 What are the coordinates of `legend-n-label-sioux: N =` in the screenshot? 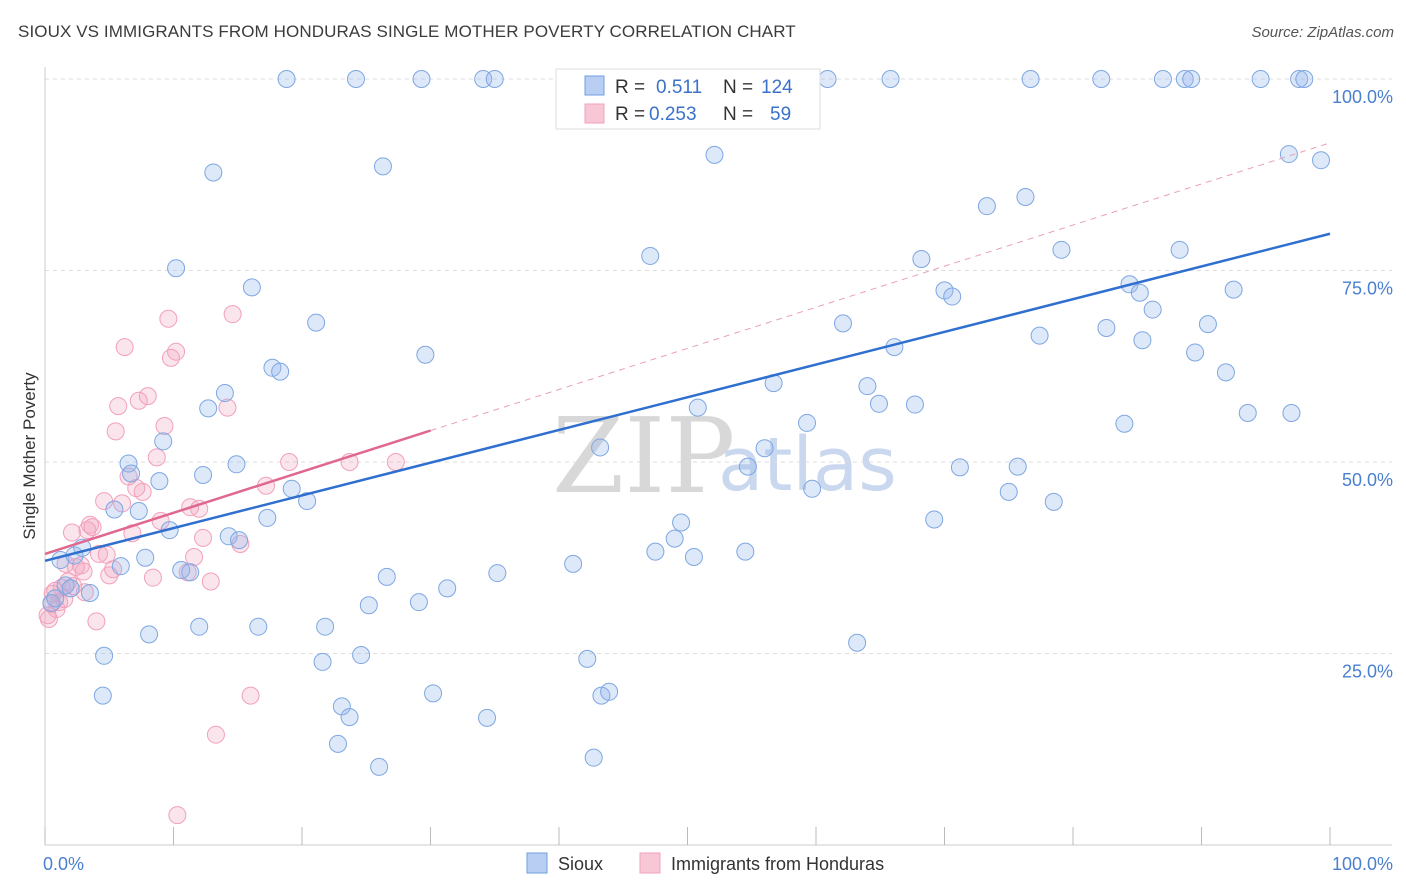 It's located at (738, 87).